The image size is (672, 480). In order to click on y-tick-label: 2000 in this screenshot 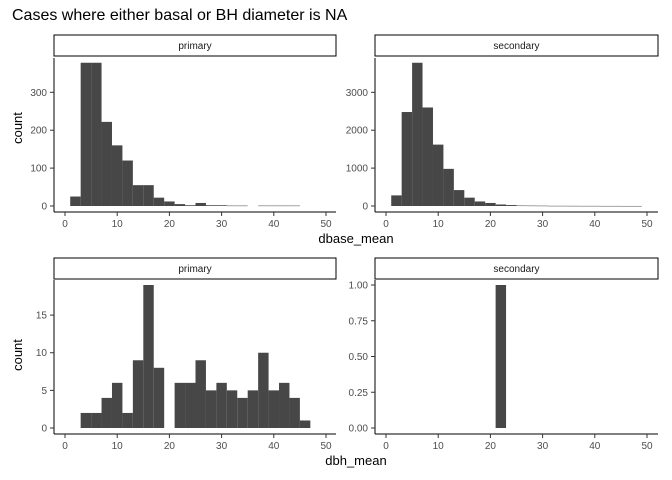, I will do `click(357, 131)`.